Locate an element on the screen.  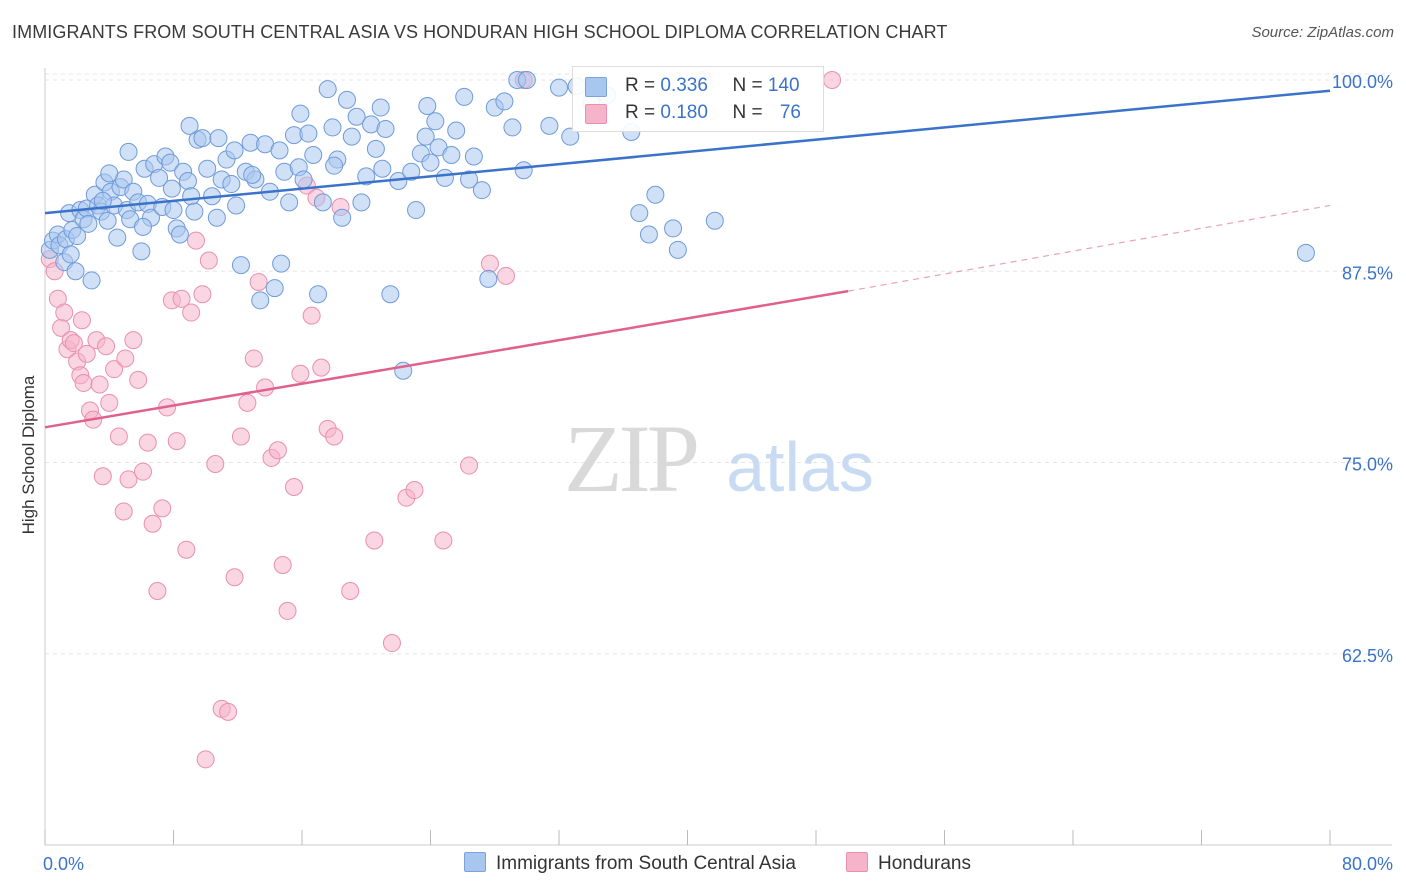
y-tick-label: 100.0% is located at coordinates (1362, 82).